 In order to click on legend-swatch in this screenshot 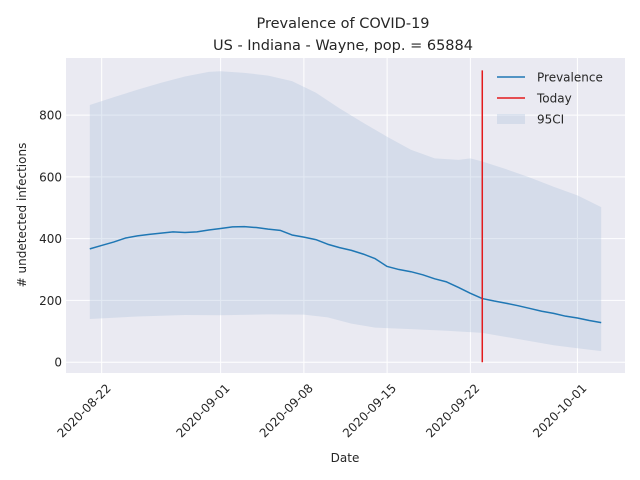, I will do `click(511, 119)`.